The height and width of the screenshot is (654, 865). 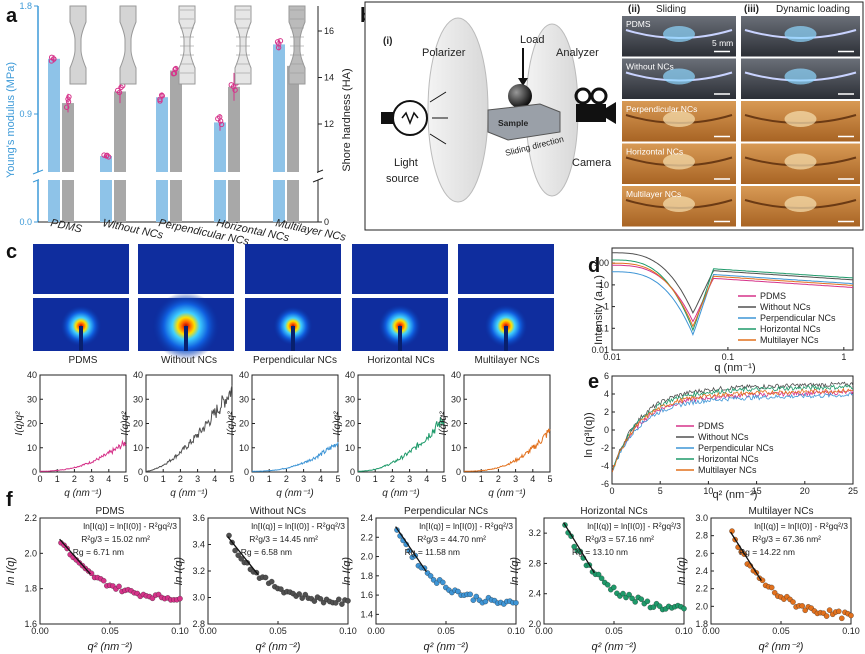 What do you see at coordinates (11, 120) in the screenshot?
I see `a-ylabel: Young's modulus (MPa)` at bounding box center [11, 120].